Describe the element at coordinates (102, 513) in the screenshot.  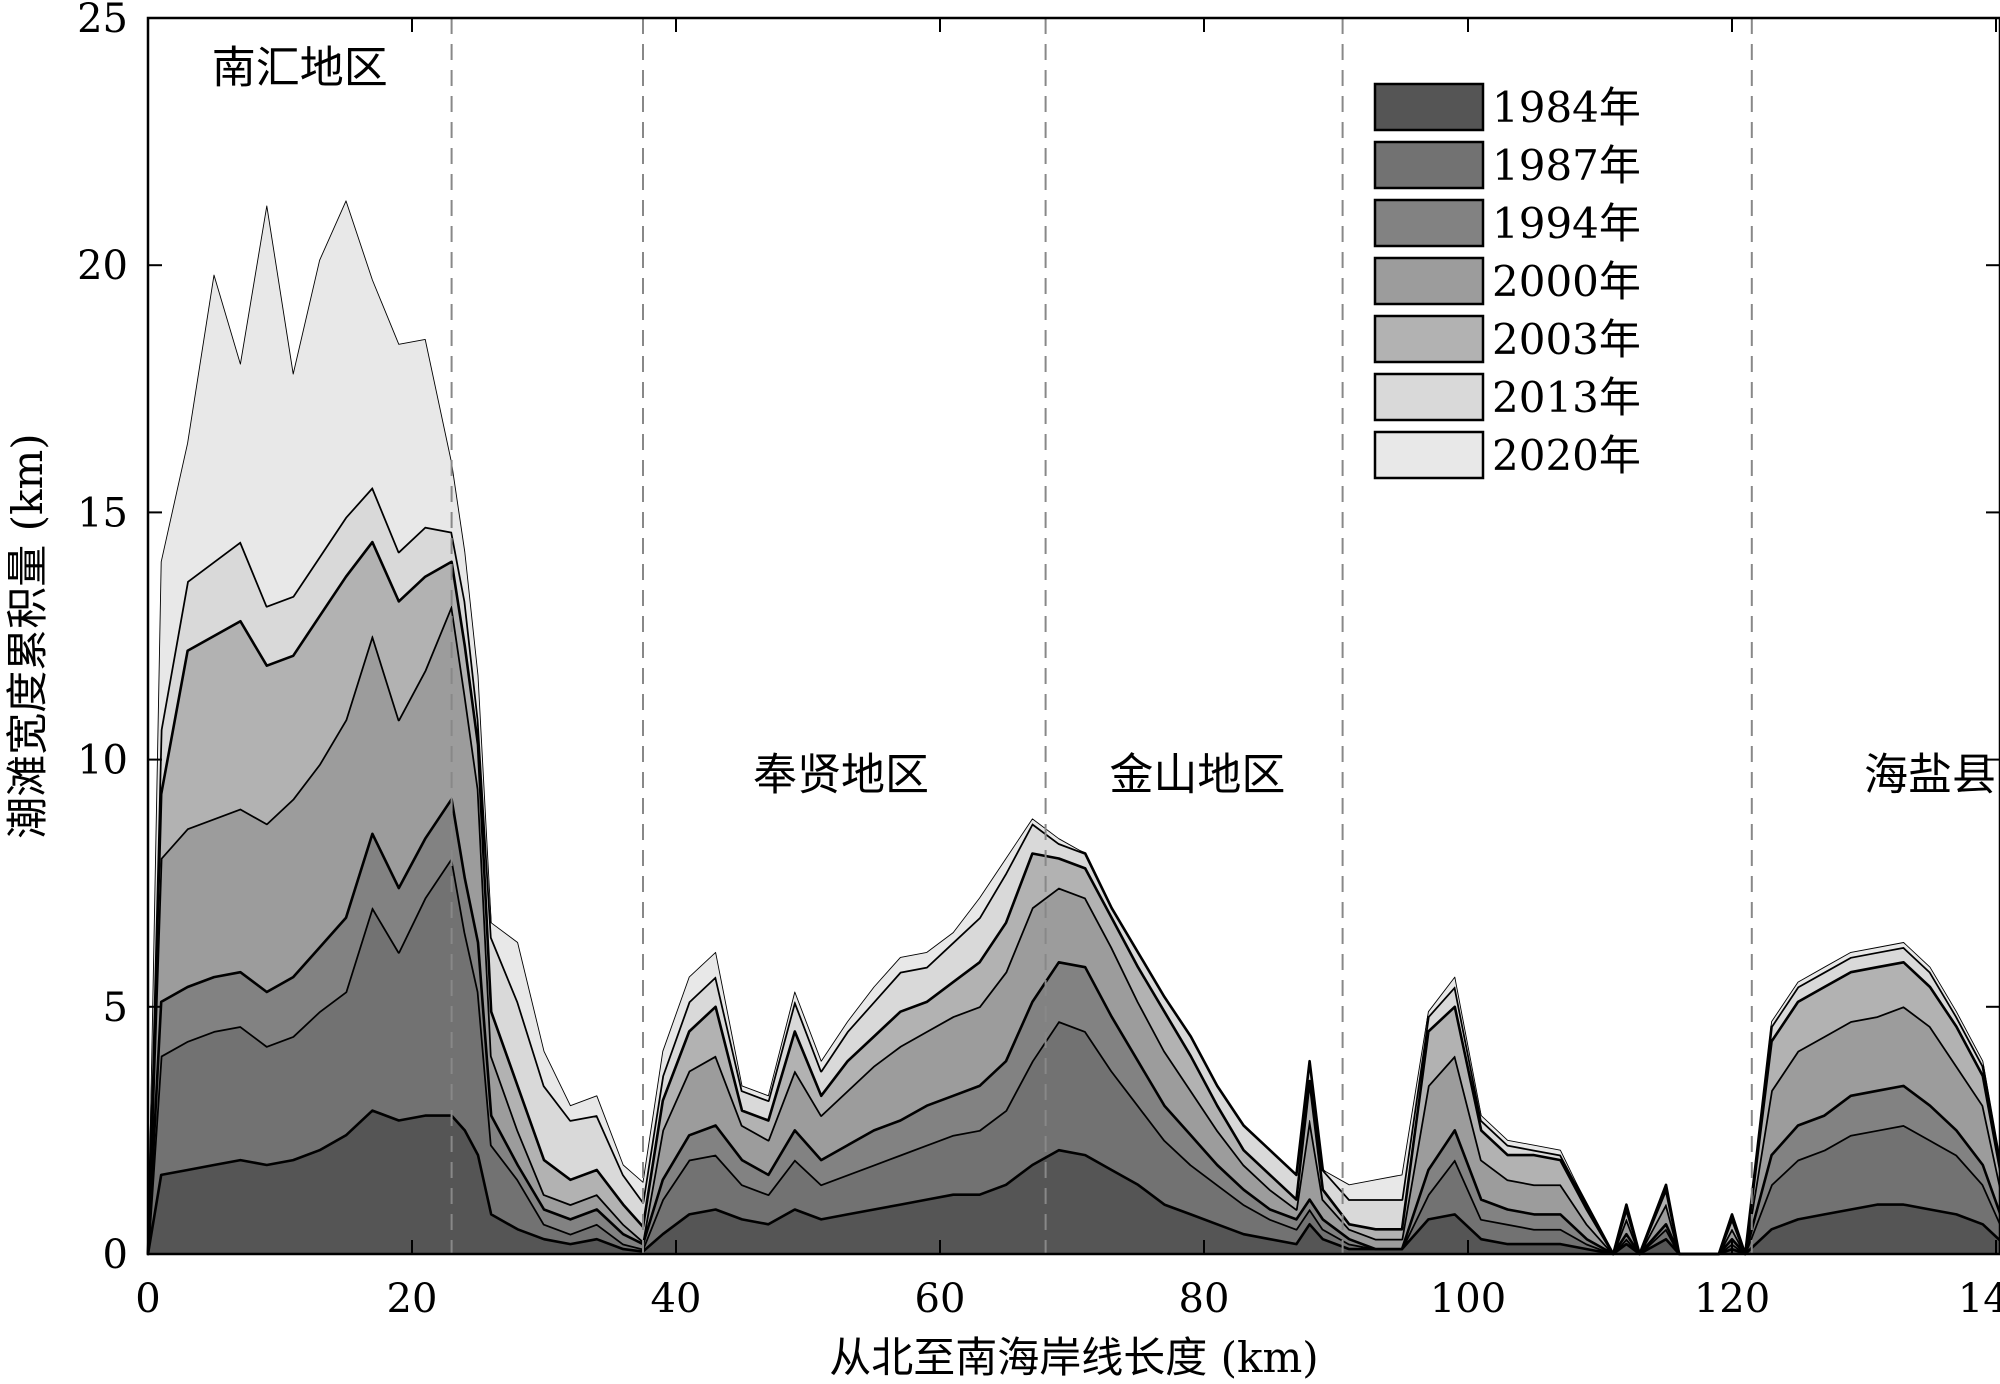
I see `y-tick-label: 15` at that location.